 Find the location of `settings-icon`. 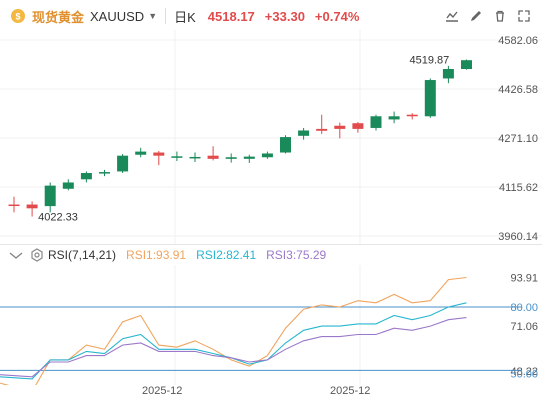

settings-icon is located at coordinates (37, 255).